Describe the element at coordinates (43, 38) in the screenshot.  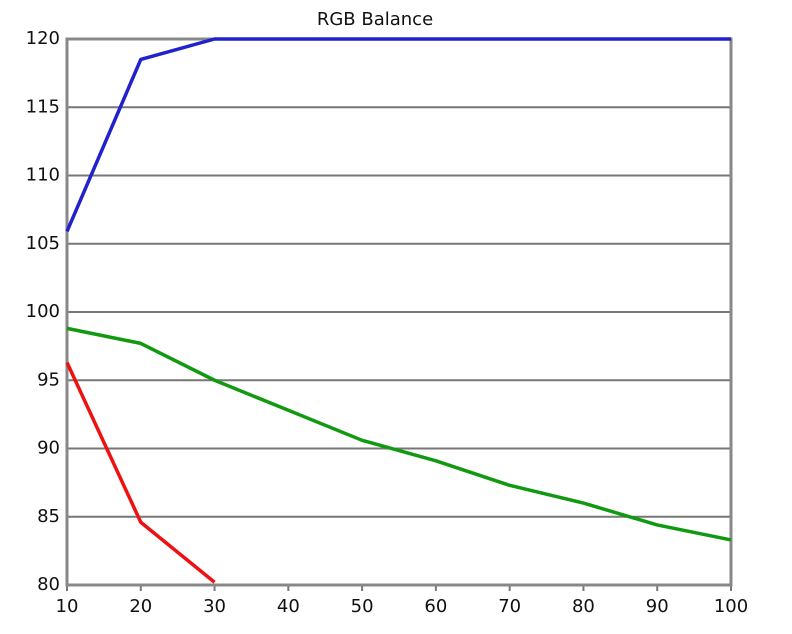
I see `y-tick-label: 120` at that location.